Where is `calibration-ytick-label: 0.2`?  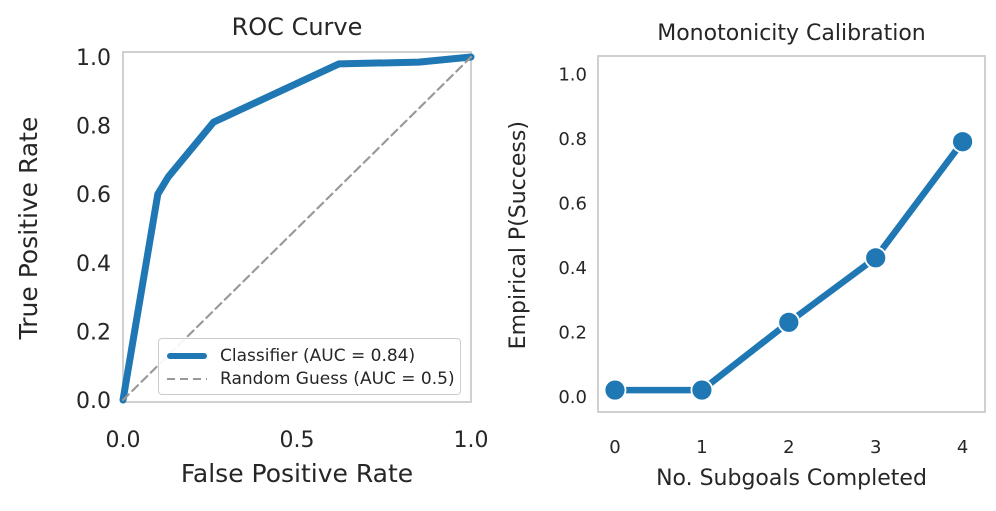 calibration-ytick-label: 0.2 is located at coordinates (572, 333).